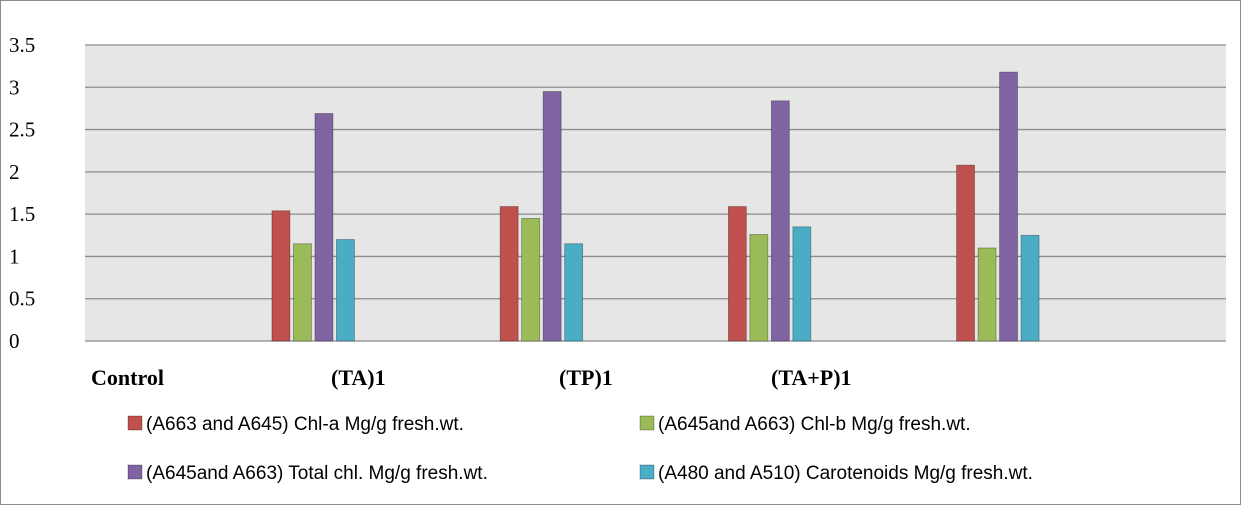 The image size is (1241, 509). Describe the element at coordinates (14, 172) in the screenshot. I see `y-tick-label: 2` at that location.